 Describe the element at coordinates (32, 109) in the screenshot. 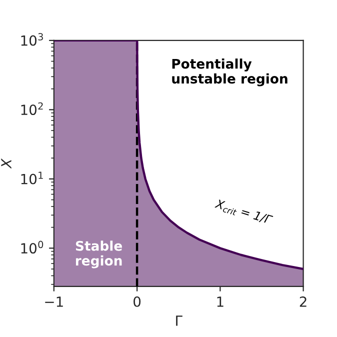

I see `y-tick-label: 10$^{2}$` at that location.